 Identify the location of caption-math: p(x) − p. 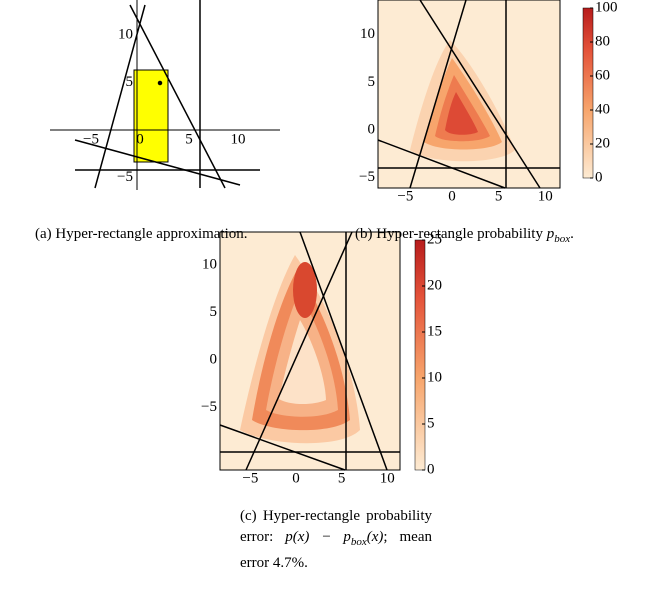
(318, 537).